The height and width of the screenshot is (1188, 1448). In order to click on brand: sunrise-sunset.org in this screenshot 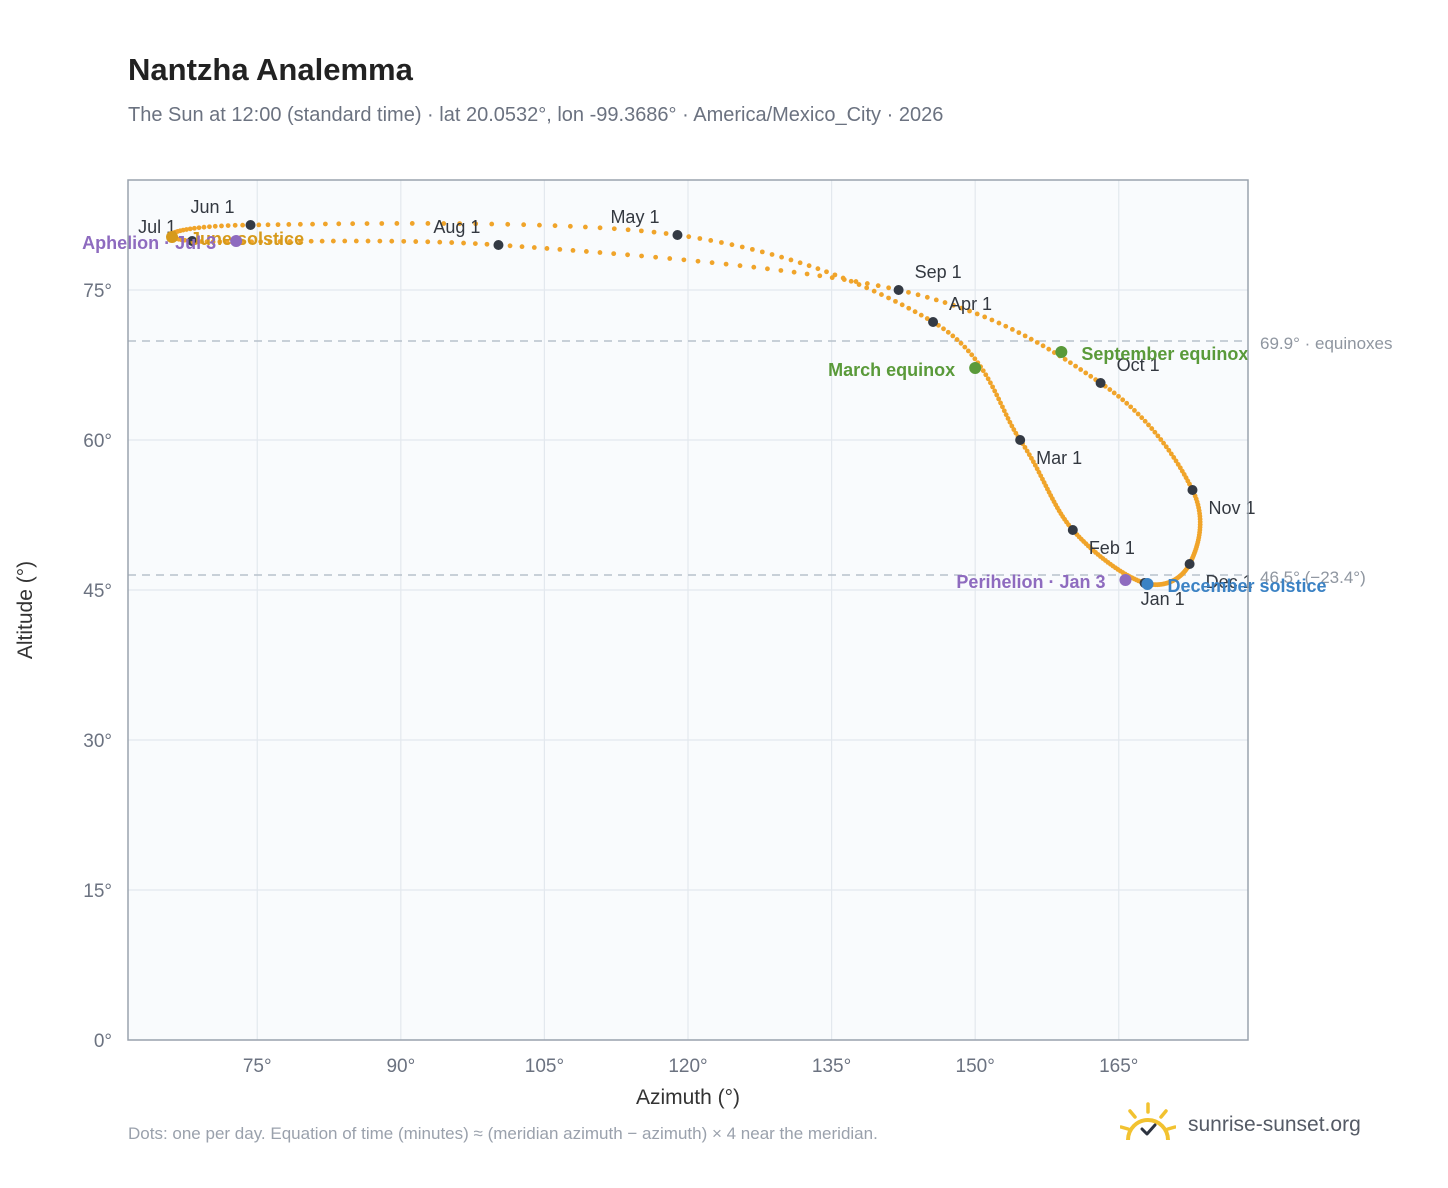, I will do `click(1240, 1125)`.